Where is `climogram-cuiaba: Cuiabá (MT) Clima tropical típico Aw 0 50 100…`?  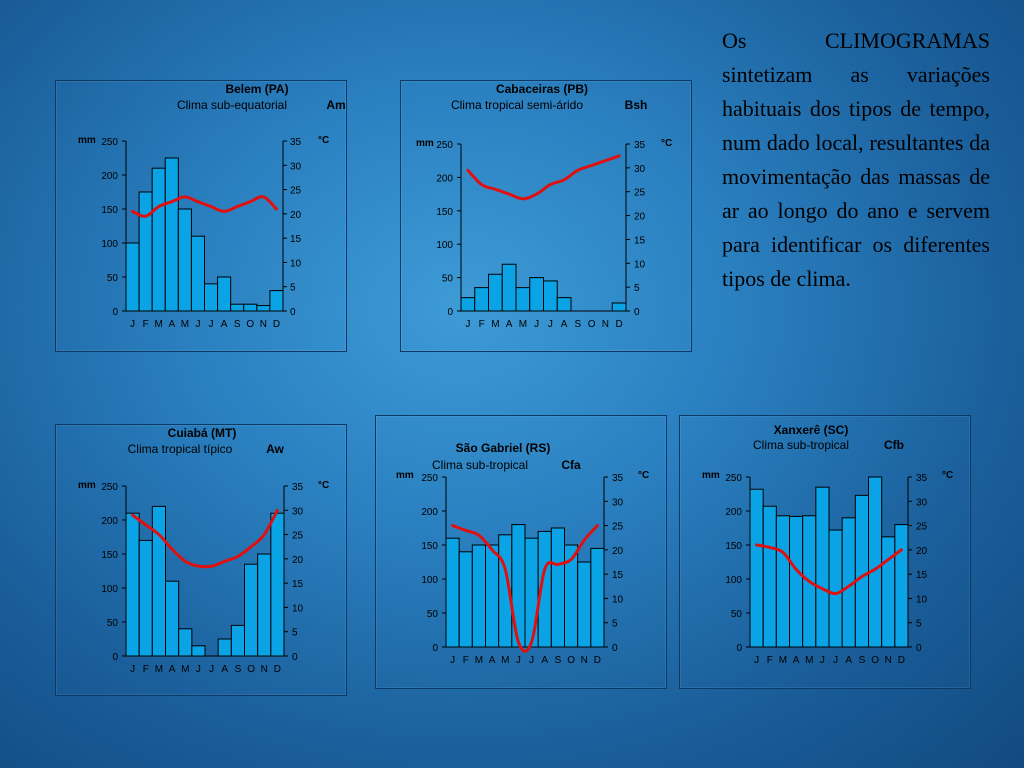
climogram-cuiaba: Cuiabá (MT) Clima tropical típico Aw 0 50 100… is located at coordinates (201, 560).